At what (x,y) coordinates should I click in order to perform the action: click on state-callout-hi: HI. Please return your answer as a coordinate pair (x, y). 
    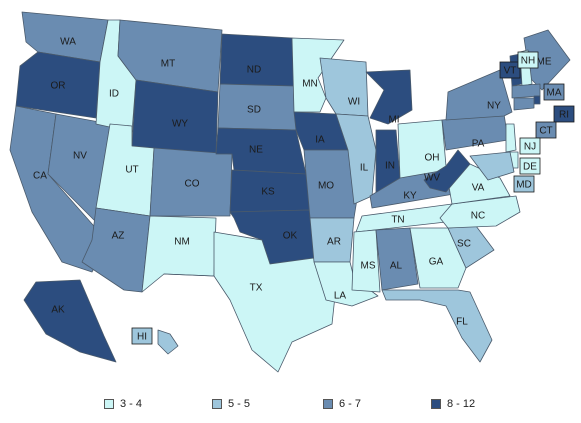
    Looking at the image, I should click on (142, 336).